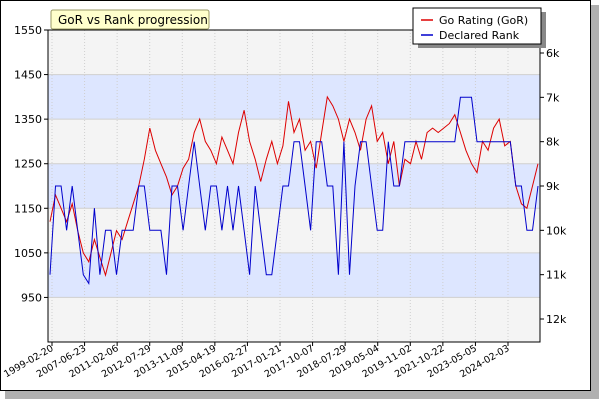 This screenshot has width=600, height=400. Describe the element at coordinates (556, 319) in the screenshot. I see `right-tick-label: 12k` at that location.